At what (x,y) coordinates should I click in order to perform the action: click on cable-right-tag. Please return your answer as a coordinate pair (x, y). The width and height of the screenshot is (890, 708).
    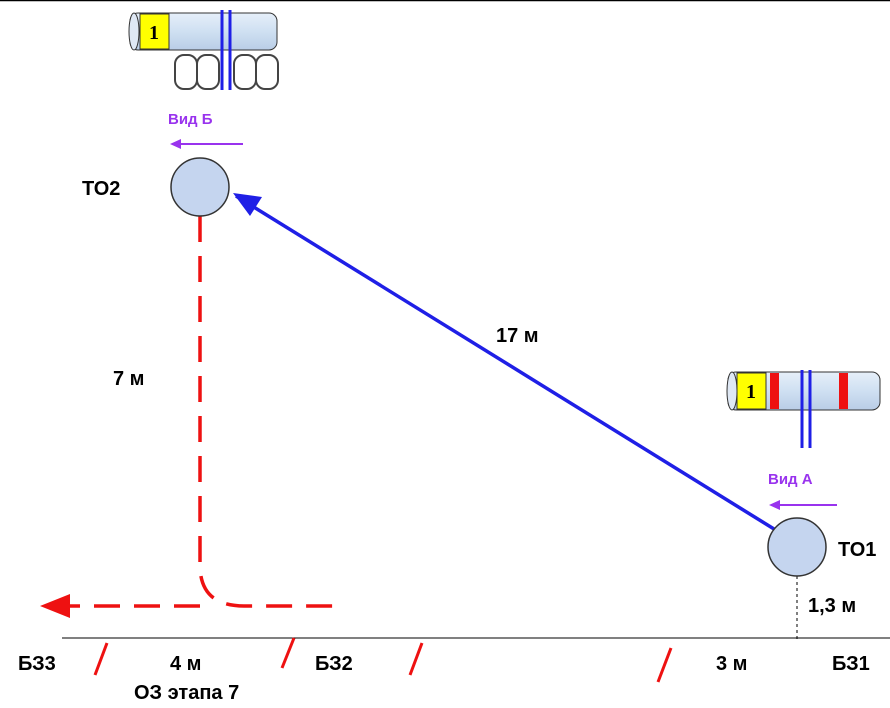
    Looking at the image, I should click on (751, 391).